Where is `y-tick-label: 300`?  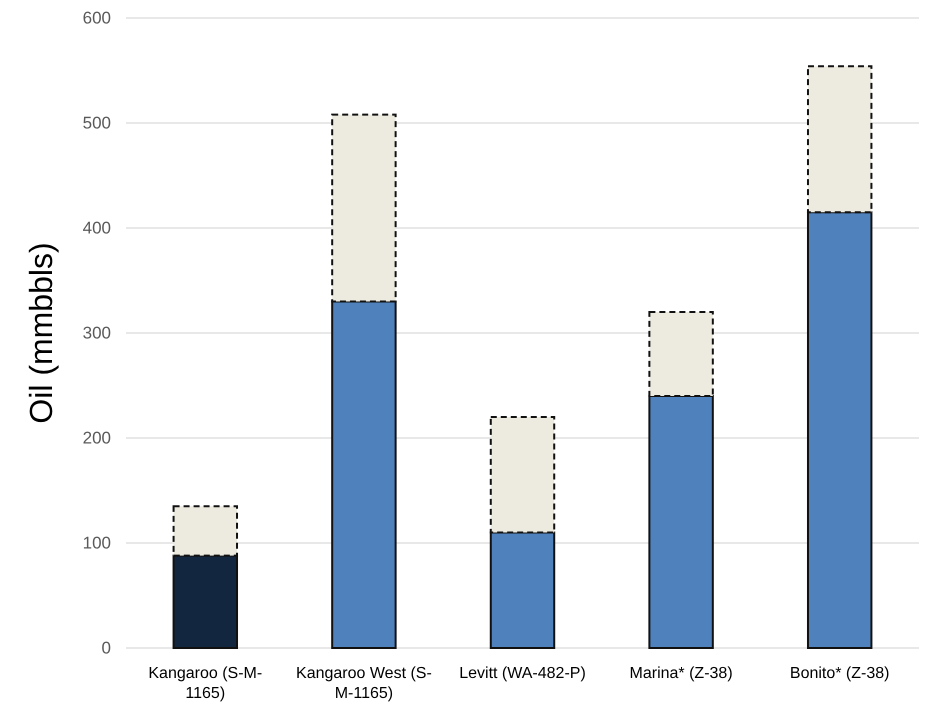 y-tick-label: 300 is located at coordinates (96, 332).